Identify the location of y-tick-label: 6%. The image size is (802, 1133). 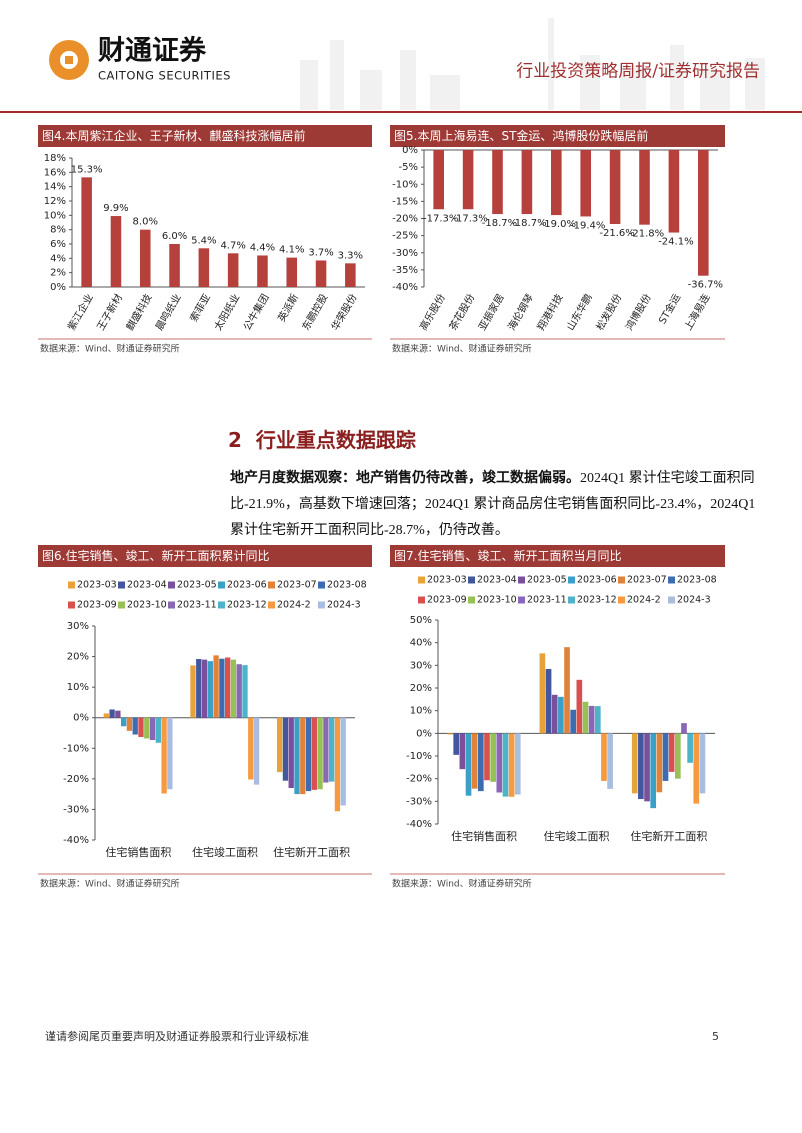
(58, 244).